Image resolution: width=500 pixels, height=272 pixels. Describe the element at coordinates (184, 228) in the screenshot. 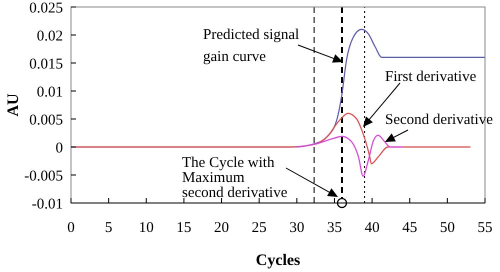

I see `x-tick-label: 15` at that location.